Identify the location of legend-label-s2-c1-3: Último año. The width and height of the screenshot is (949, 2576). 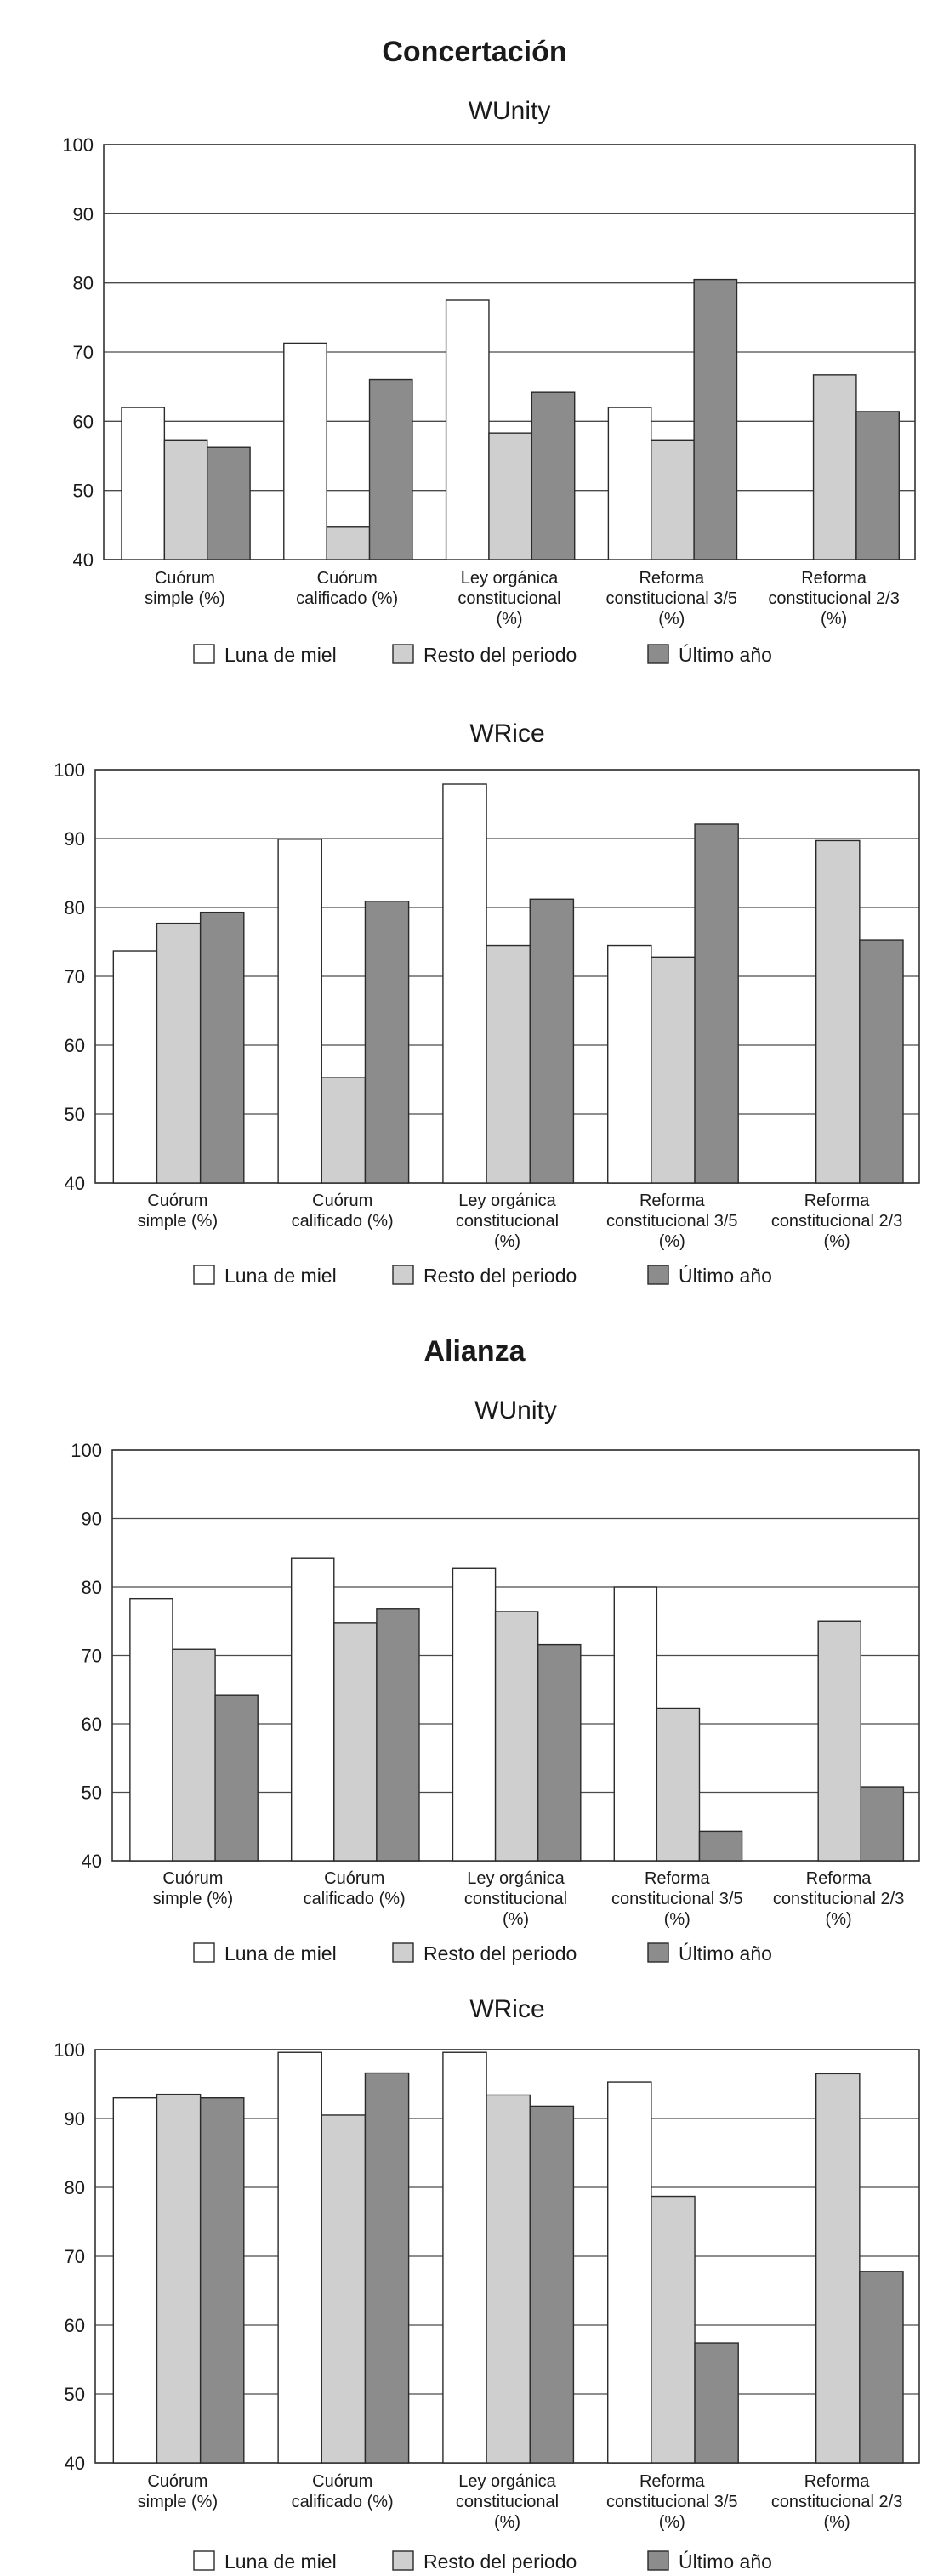
(725, 1953).